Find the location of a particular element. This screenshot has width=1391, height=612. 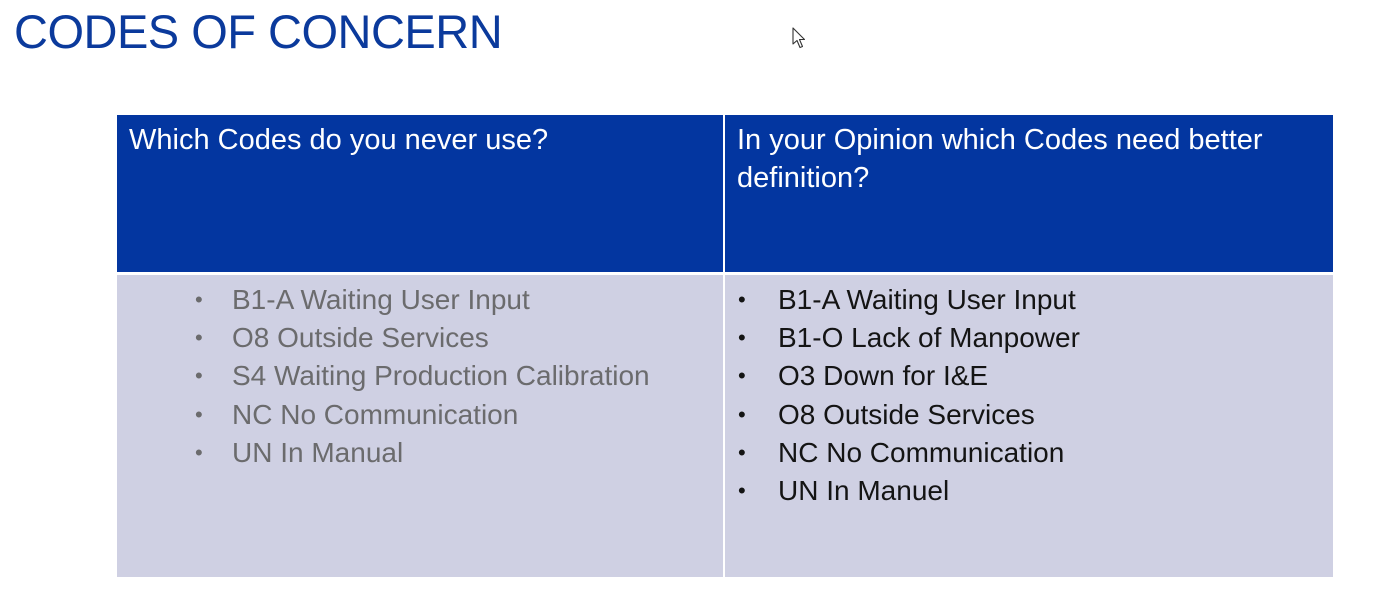

list-item: • S4 Waiting Production Calibration is located at coordinates (420, 376).